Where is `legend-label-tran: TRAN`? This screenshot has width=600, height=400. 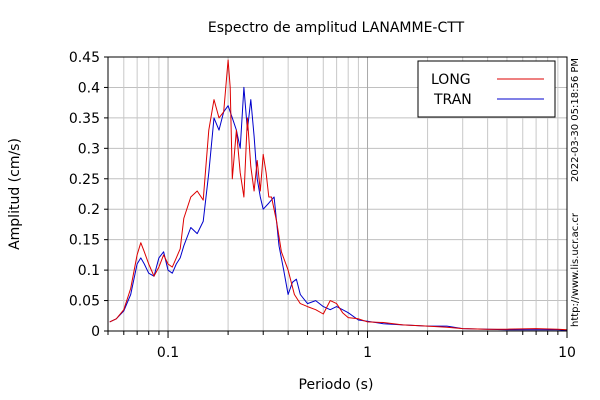
legend-label-tran: TRAN is located at coordinates (452, 100).